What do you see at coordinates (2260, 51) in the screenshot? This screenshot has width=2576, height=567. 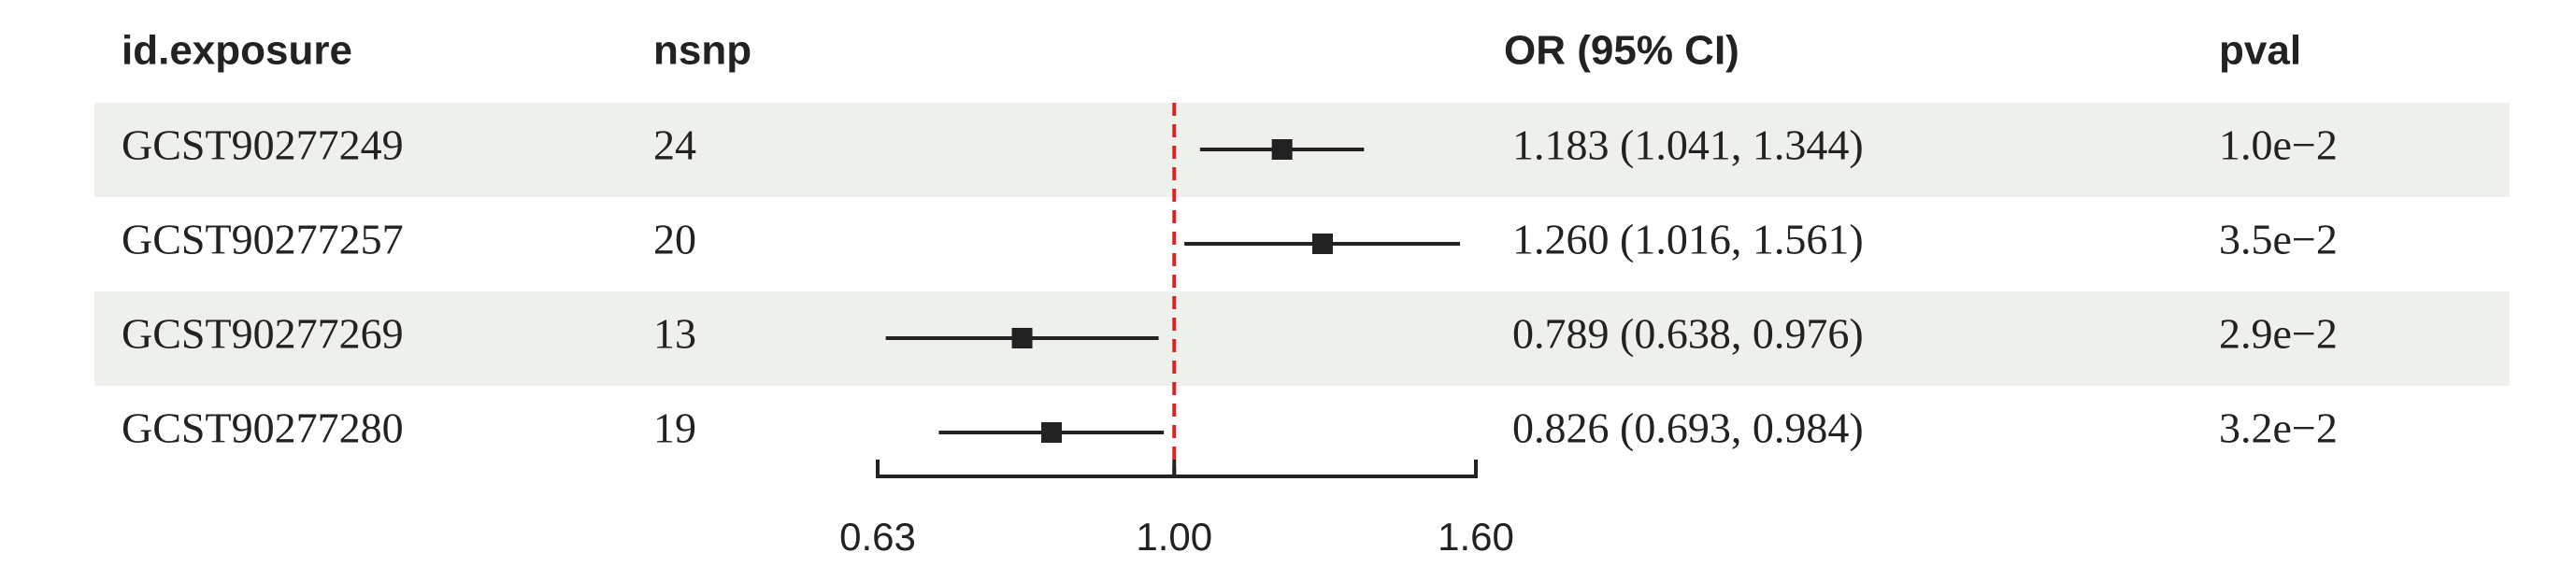 I see `column-header: pval` at bounding box center [2260, 51].